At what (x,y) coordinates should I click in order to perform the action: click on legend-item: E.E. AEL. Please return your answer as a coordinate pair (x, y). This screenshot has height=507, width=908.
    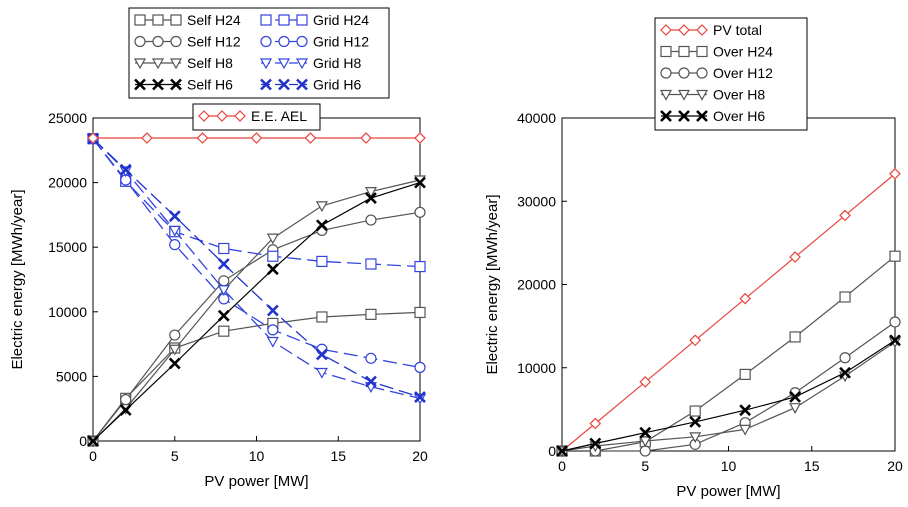
    Looking at the image, I should click on (252, 116).